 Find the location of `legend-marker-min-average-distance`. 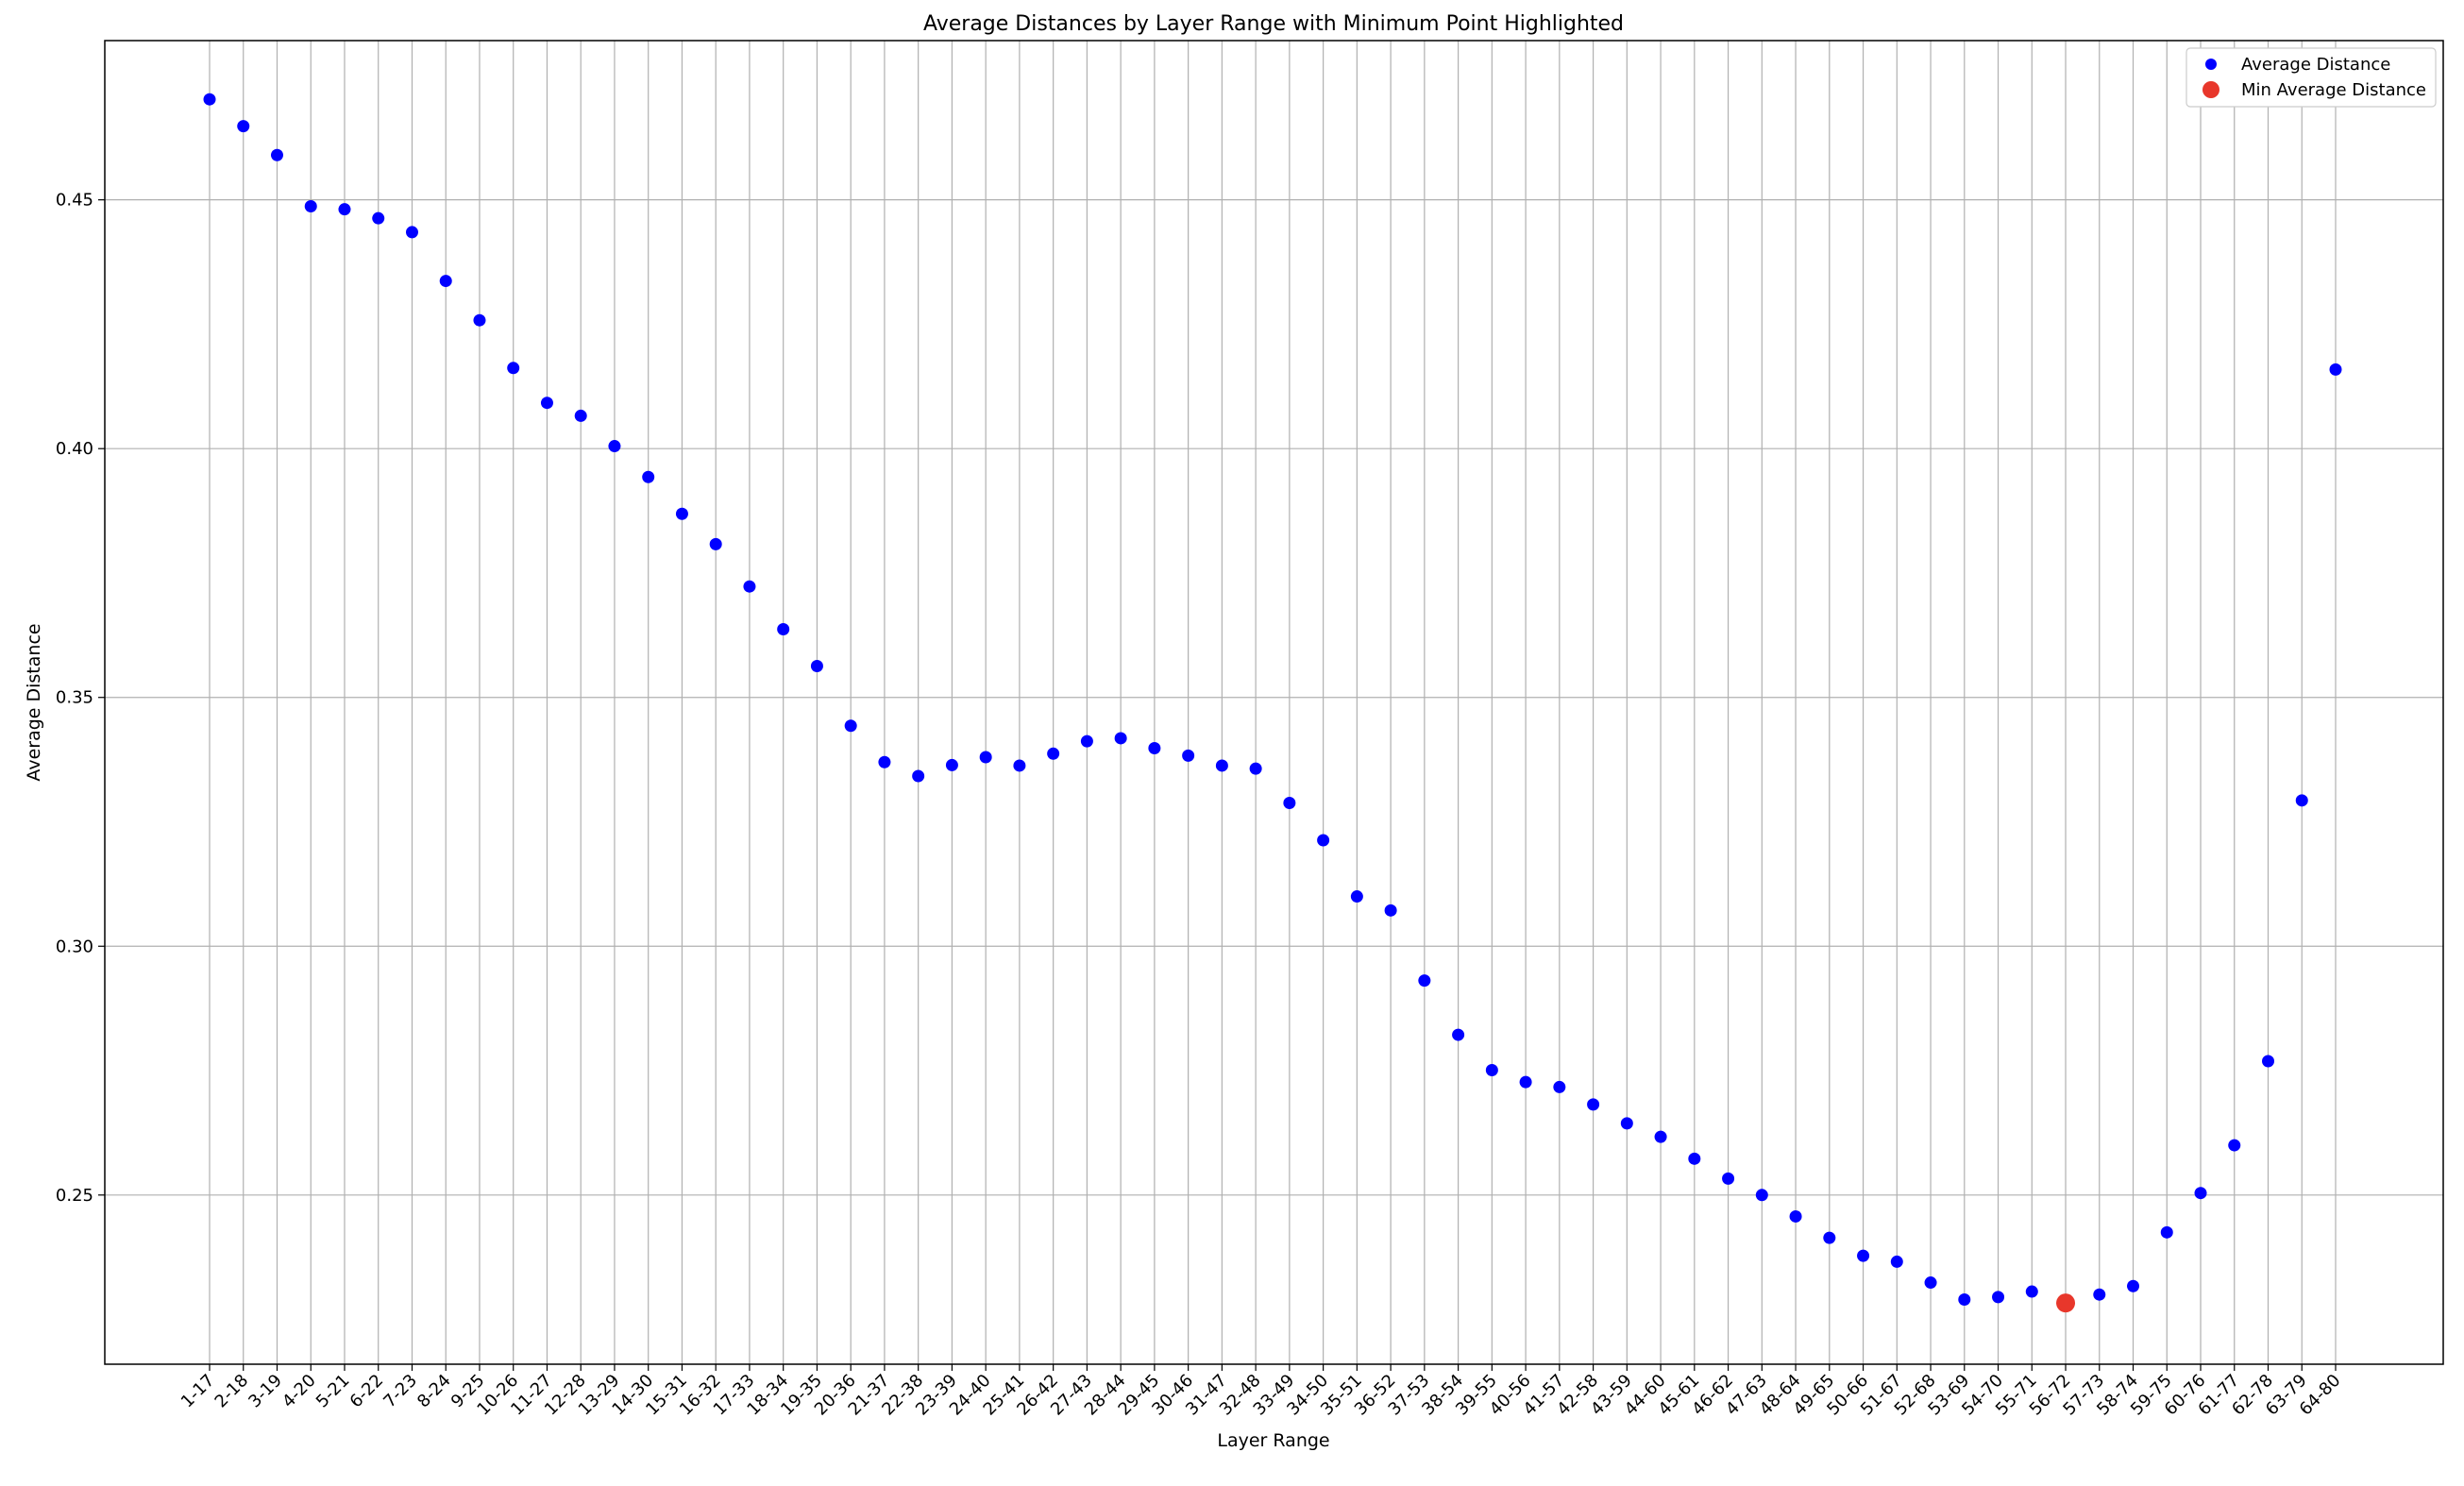

legend-marker-min-average-distance is located at coordinates (2210, 89).